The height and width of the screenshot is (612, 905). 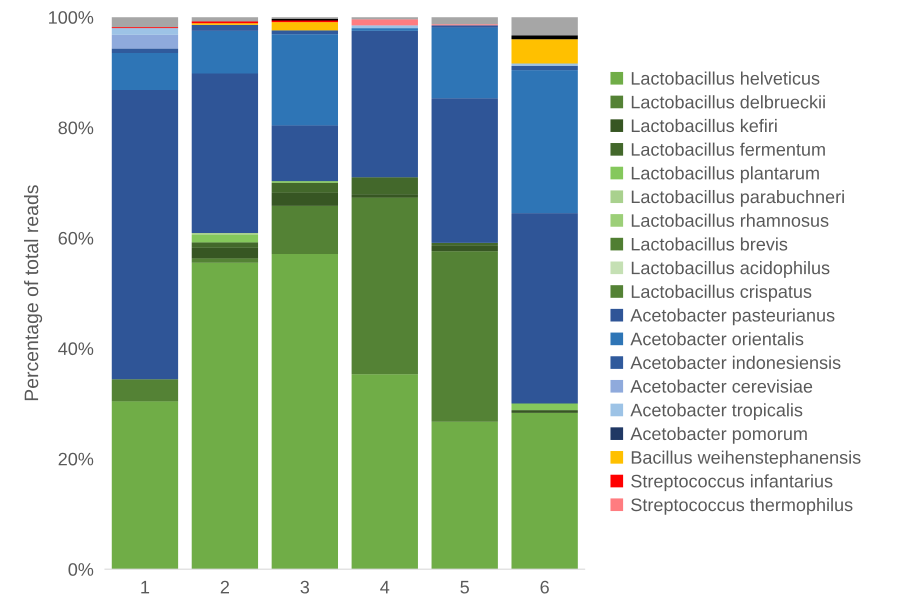 I want to click on legend-label: Lactobacillus fermentum, so click(x=728, y=149).